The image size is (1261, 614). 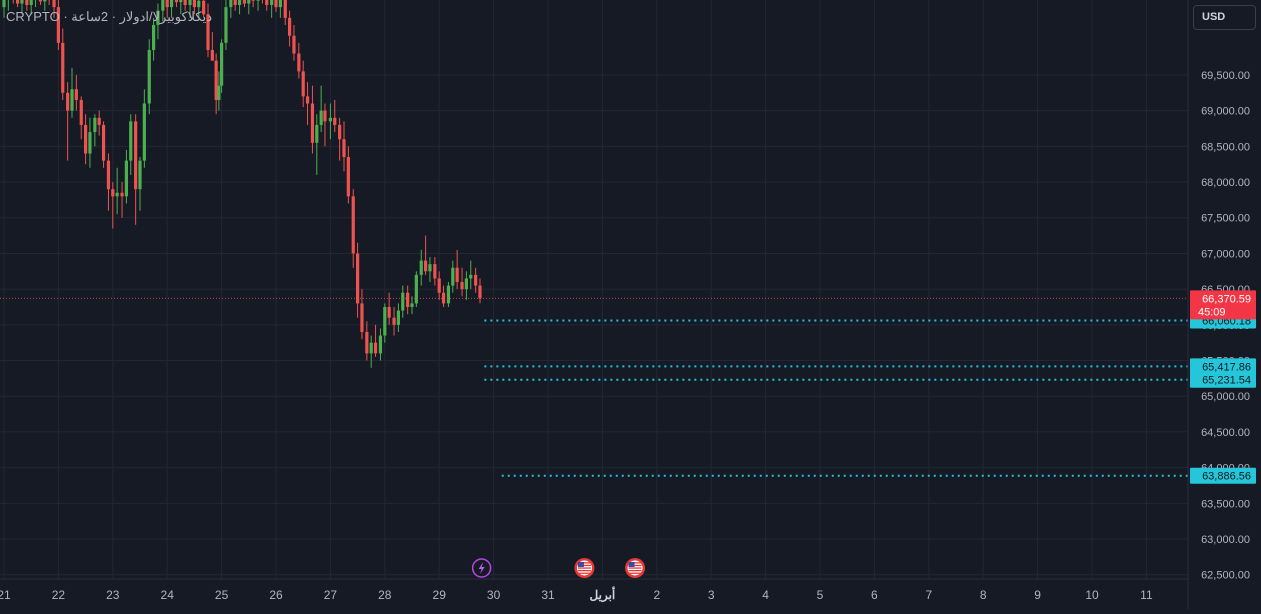 I want to click on level-label-text: 65,417.86, so click(x=1226, y=367).